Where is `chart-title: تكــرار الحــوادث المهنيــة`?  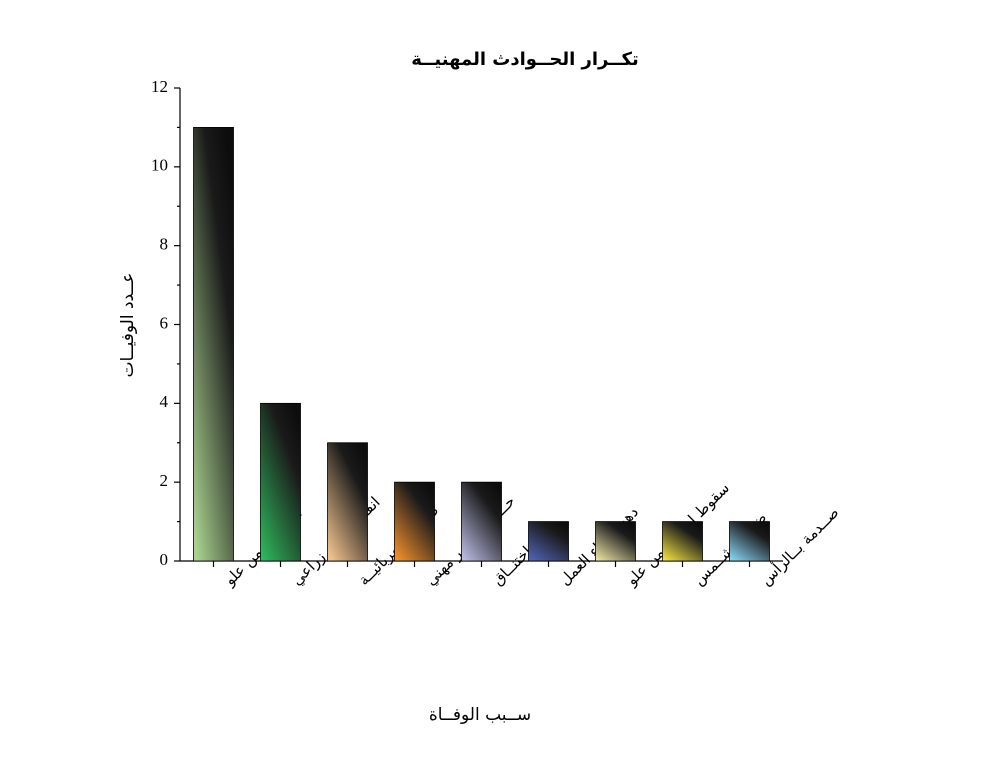 chart-title: تكــرار الحــوادث المهنيــة is located at coordinates (525, 59).